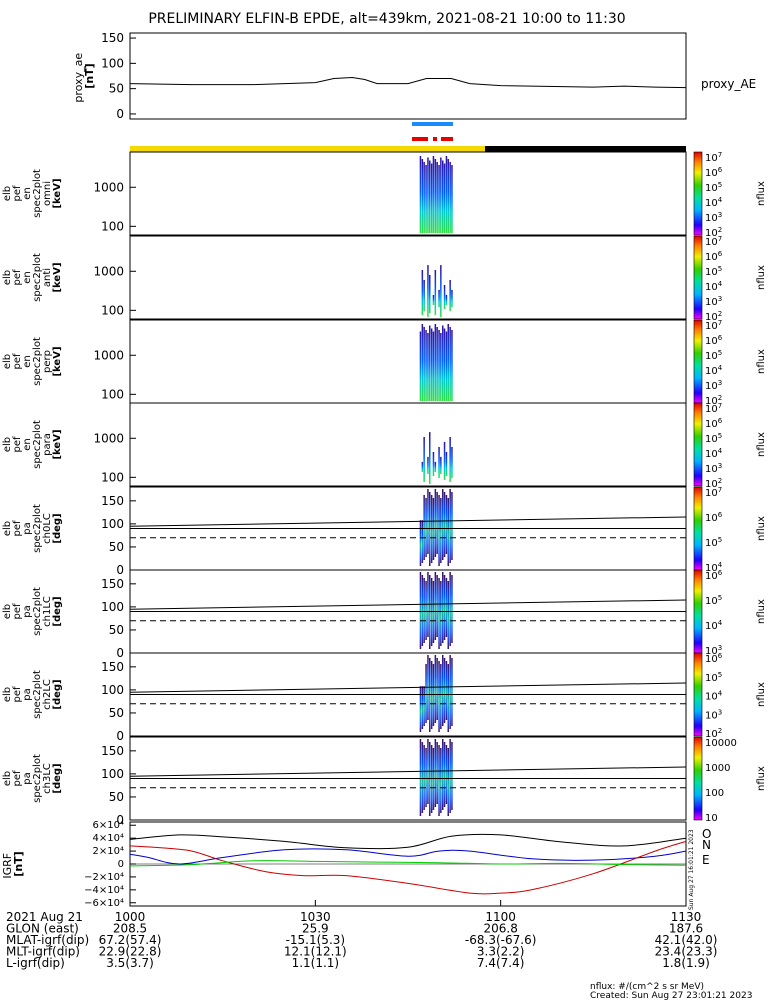 This screenshot has width=775, height=1000. What do you see at coordinates (711, 818) in the screenshot?
I see `colorbar-tick-label: 10` at bounding box center [711, 818].